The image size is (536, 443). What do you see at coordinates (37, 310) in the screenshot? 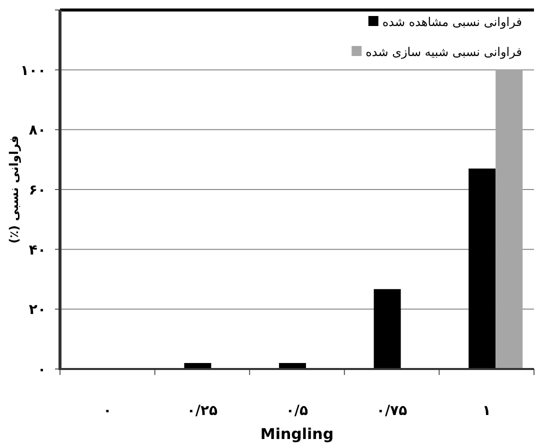
I see `y-tick-label: ۲۰` at bounding box center [37, 310].